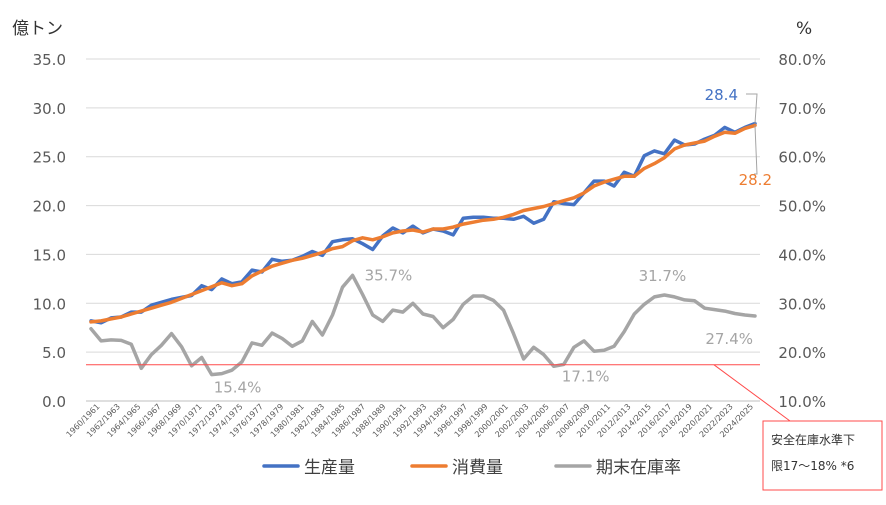 The width and height of the screenshot is (886, 505). What do you see at coordinates (238, 388) in the screenshot?
I see `data-label: 15.4%` at bounding box center [238, 388].